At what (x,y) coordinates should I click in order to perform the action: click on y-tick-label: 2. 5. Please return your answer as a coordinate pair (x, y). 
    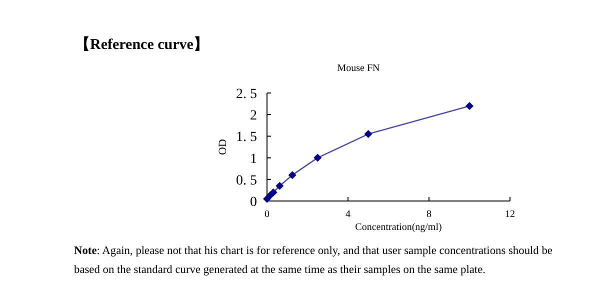
    Looking at the image, I should click on (246, 94).